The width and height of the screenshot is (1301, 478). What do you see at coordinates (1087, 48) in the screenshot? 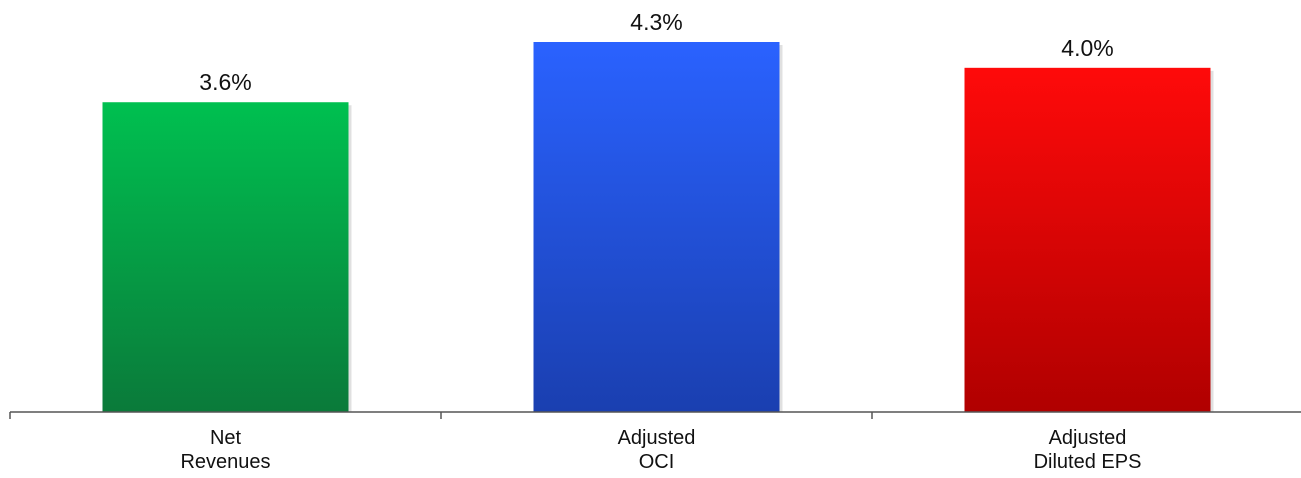
I see `data-label-2: 4.0%` at bounding box center [1087, 48].